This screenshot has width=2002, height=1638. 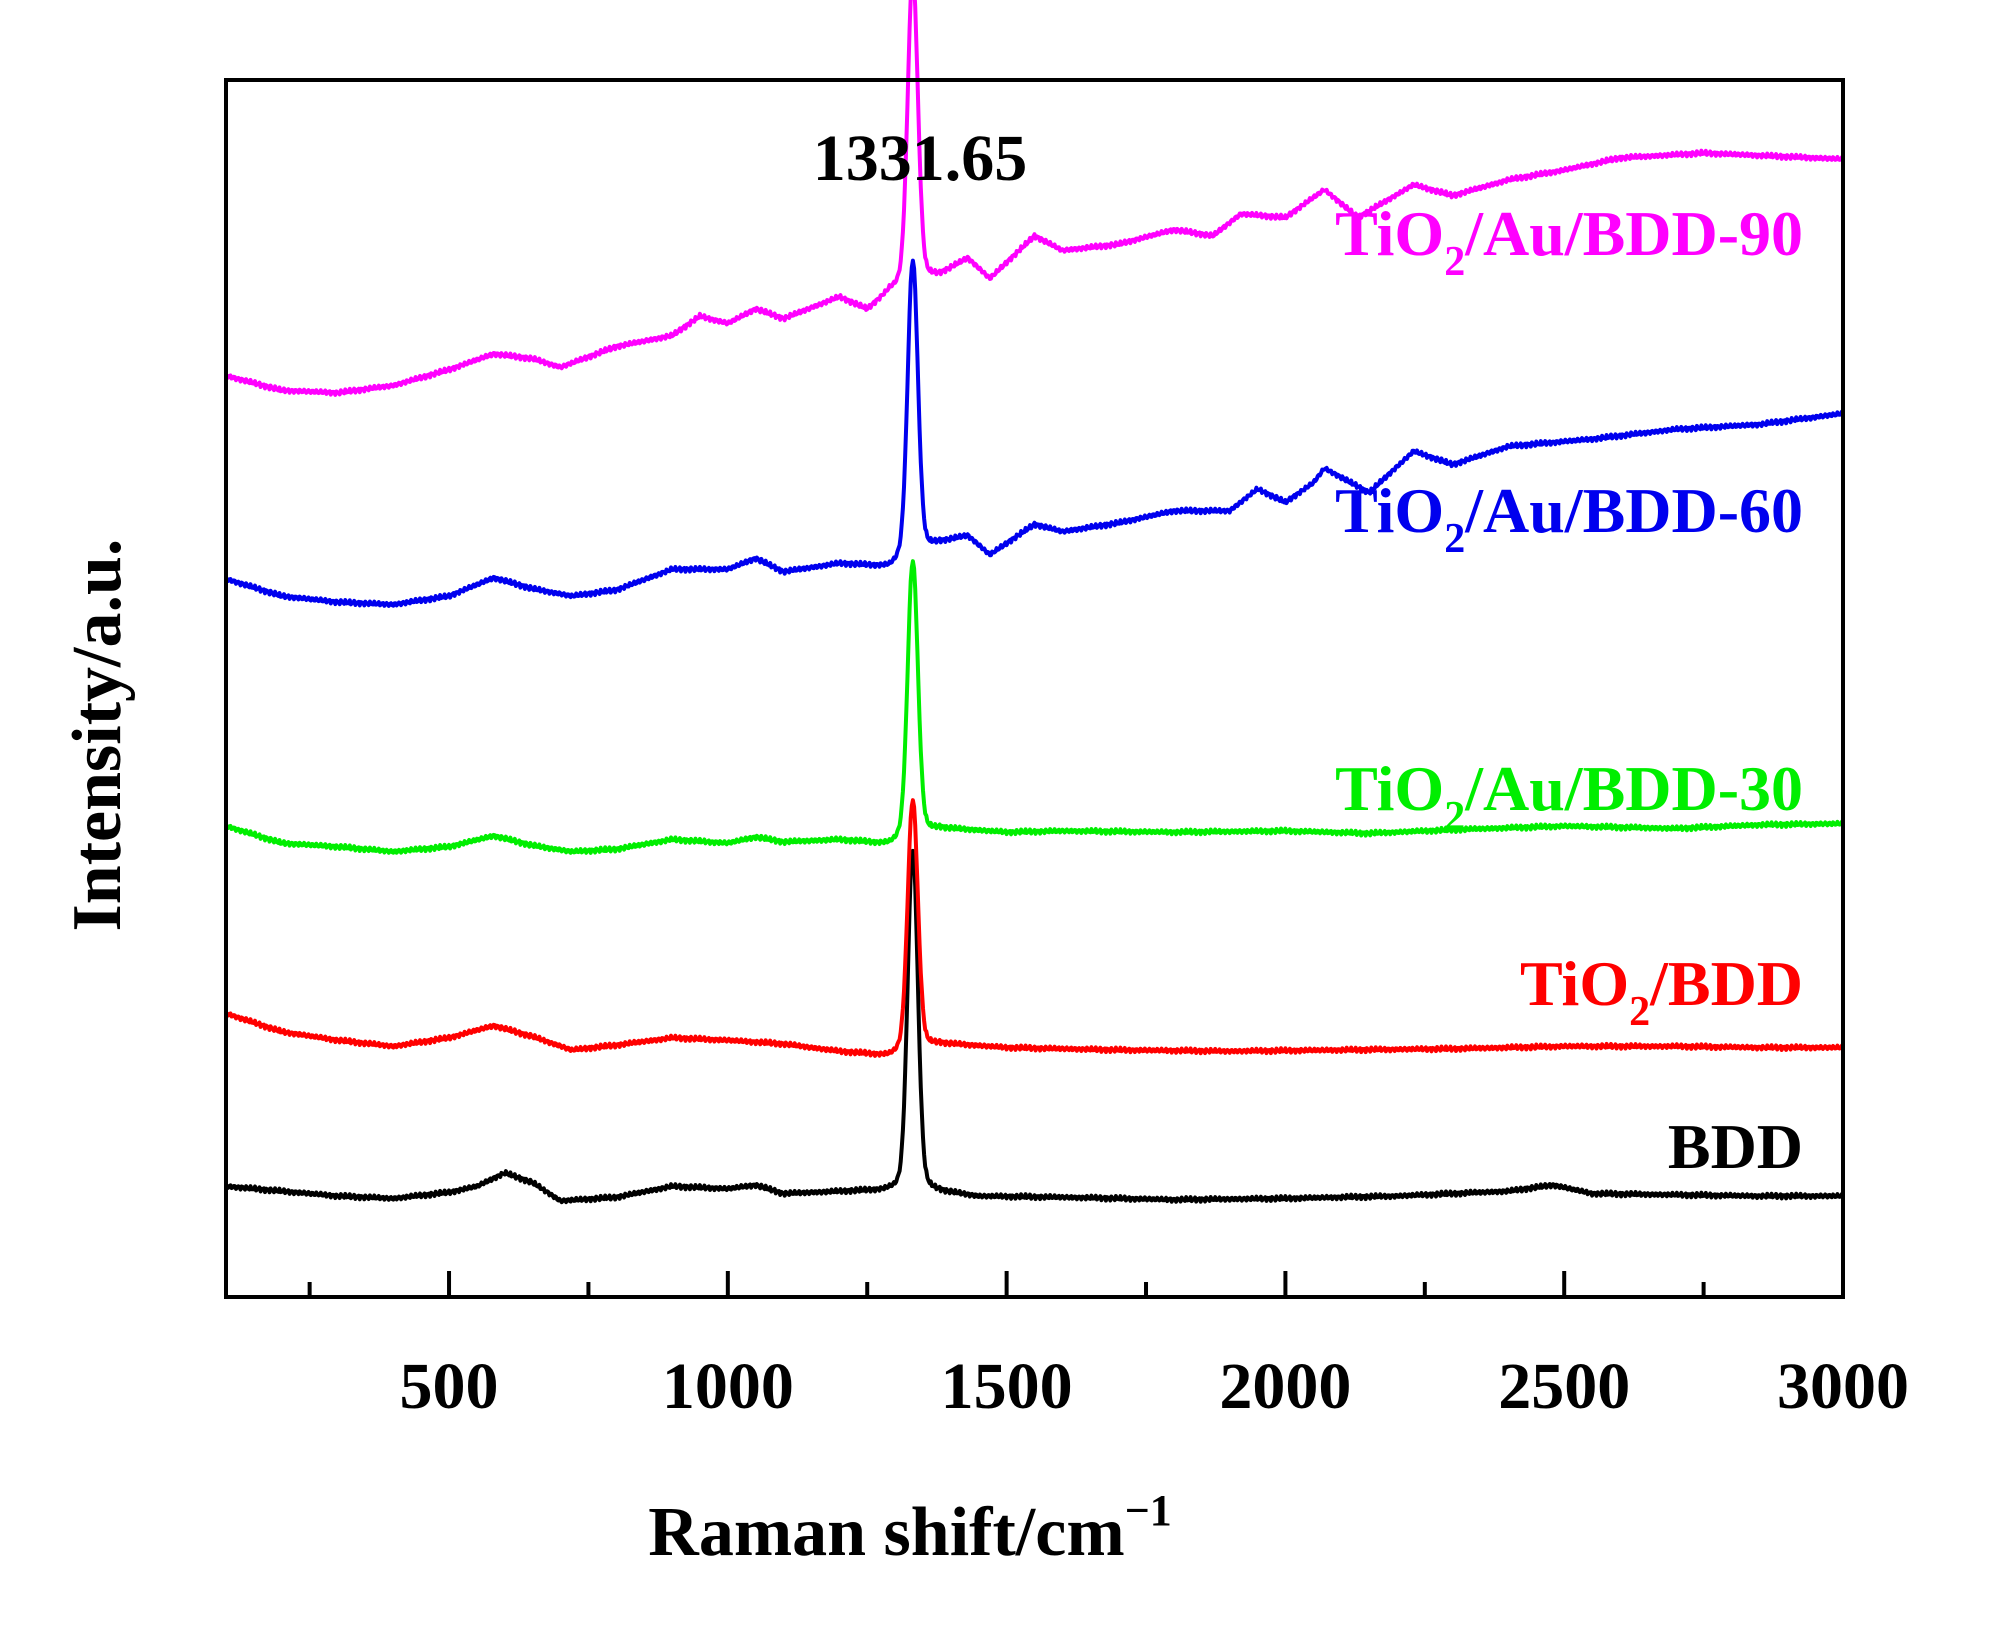 I want to click on x-axis-label-text: Raman shift/cm, so click(x=886, y=1532).